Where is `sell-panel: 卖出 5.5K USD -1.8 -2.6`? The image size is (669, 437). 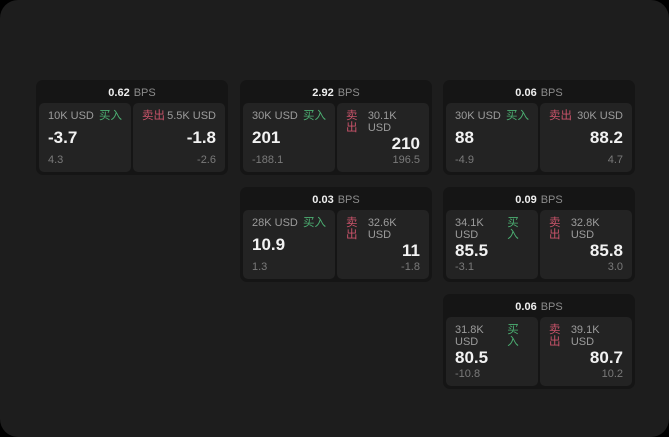
sell-panel: 卖出 5.5K USD -1.8 -2.6 is located at coordinates (179, 137).